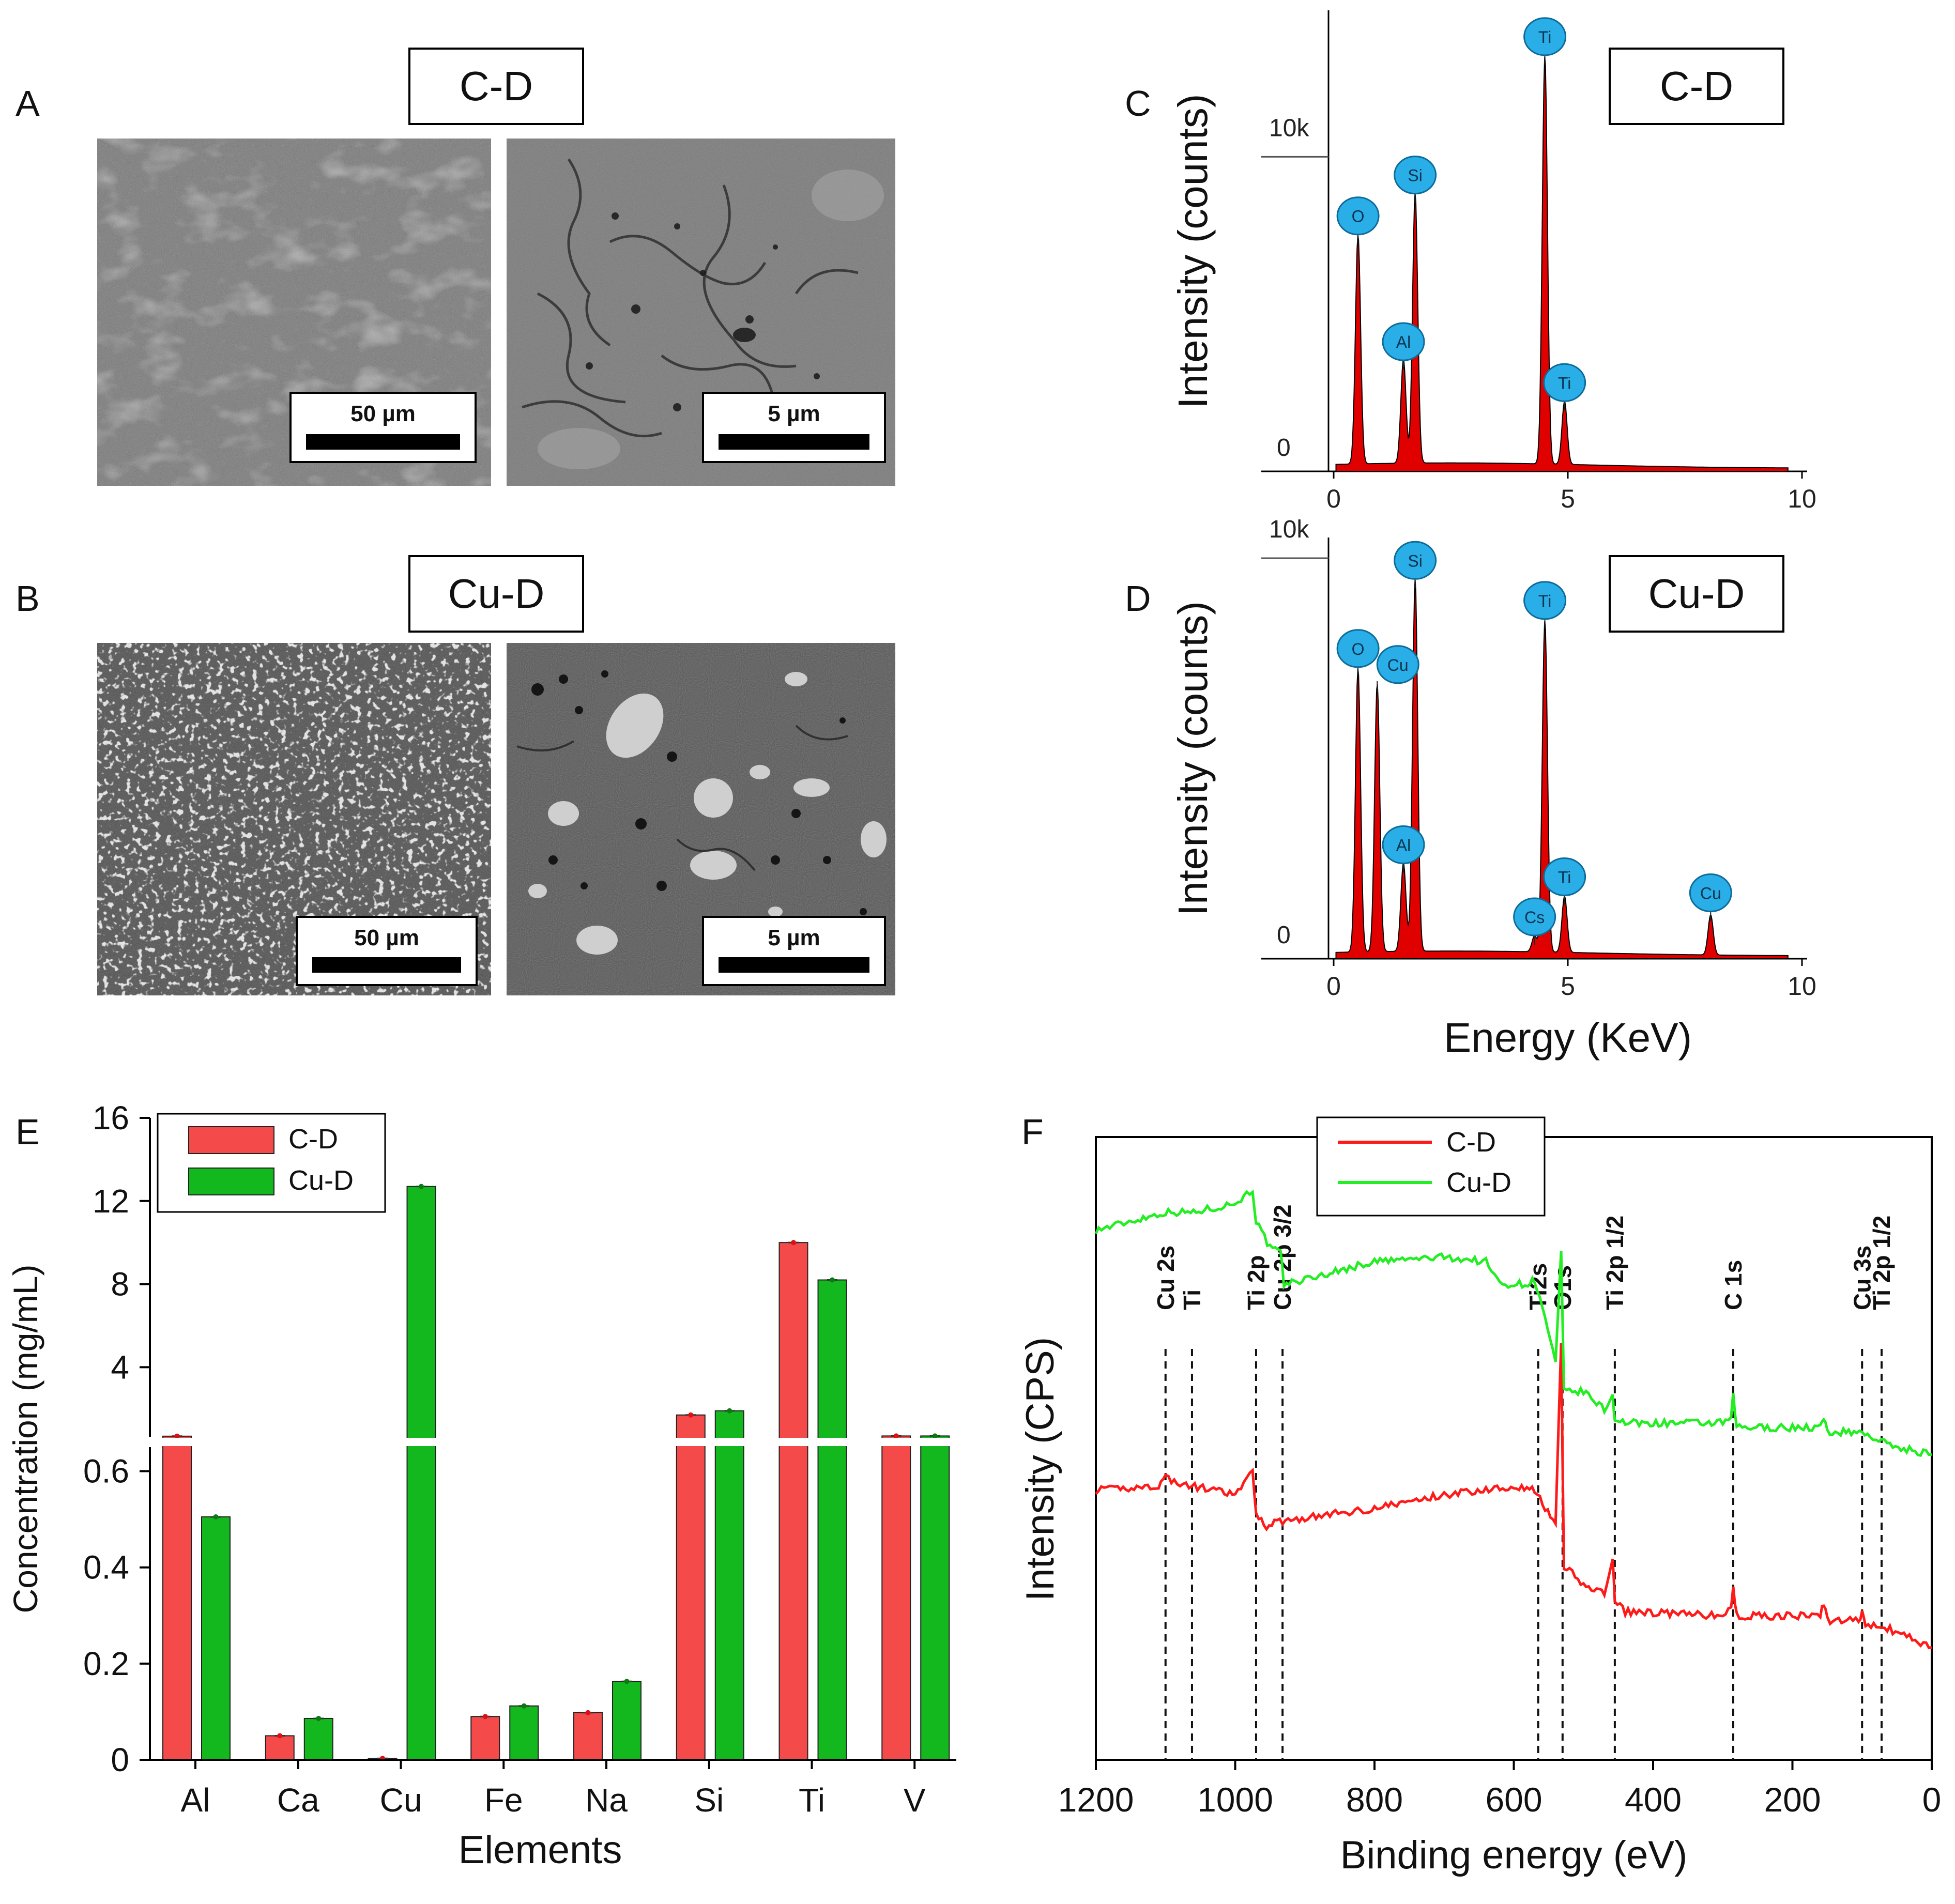 This screenshot has width=1955, height=1904. Describe the element at coordinates (896, 1597) in the screenshot. I see `bar-v-c-d` at that location.